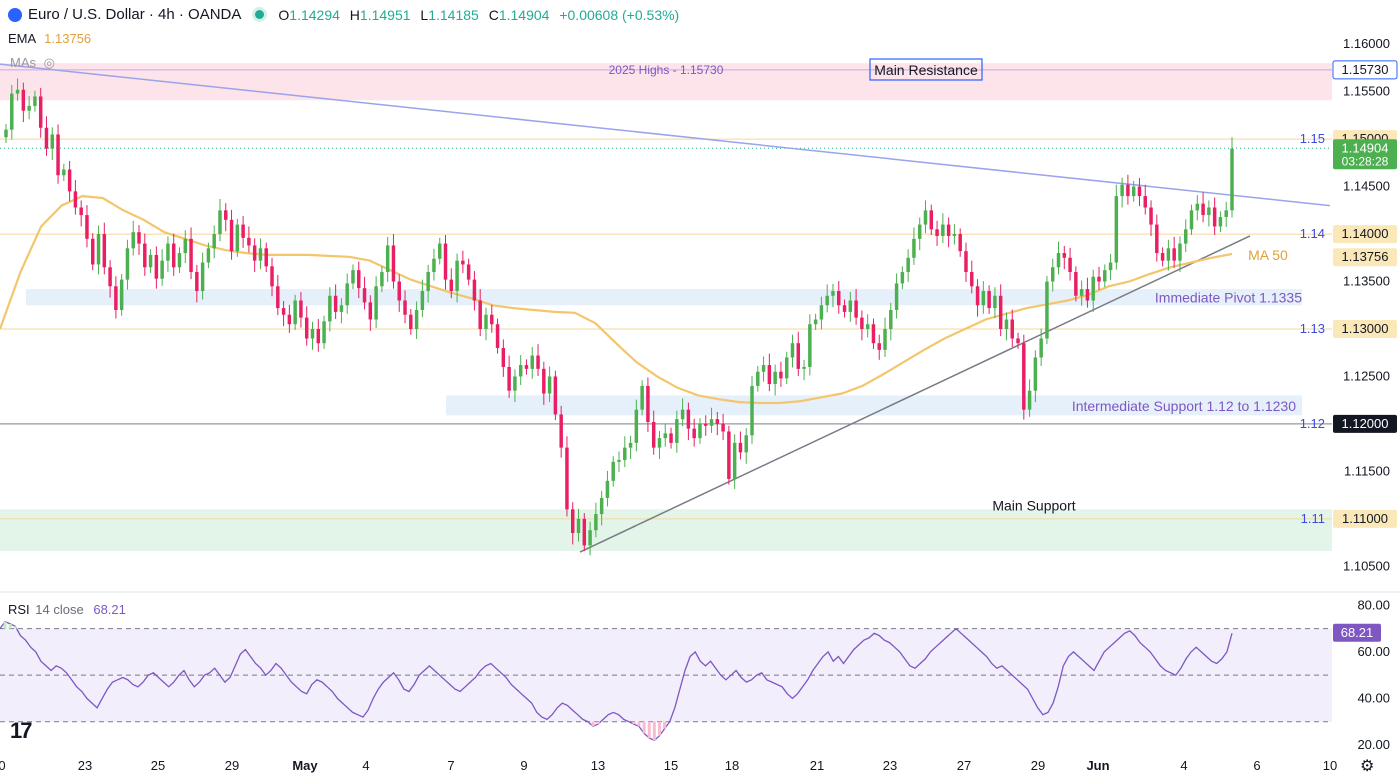  I want to click on rsi-legend: RSI 14 close 68.21, so click(67, 609).